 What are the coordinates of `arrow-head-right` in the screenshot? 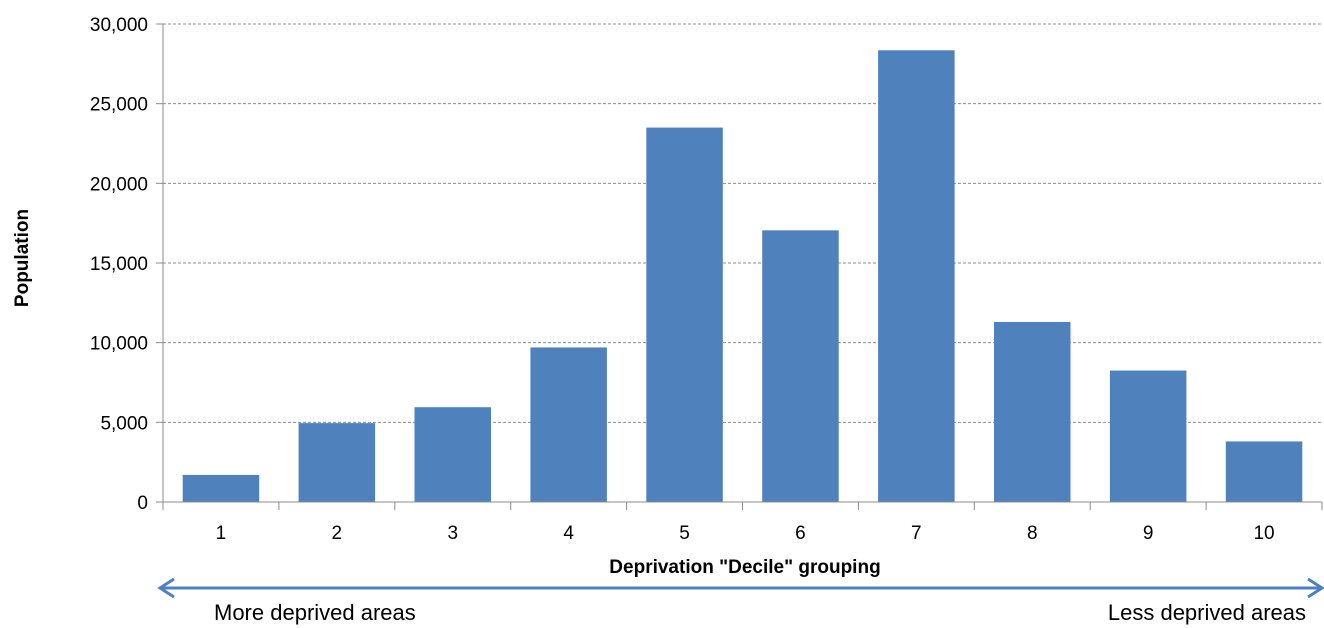 It's located at (1315, 588).